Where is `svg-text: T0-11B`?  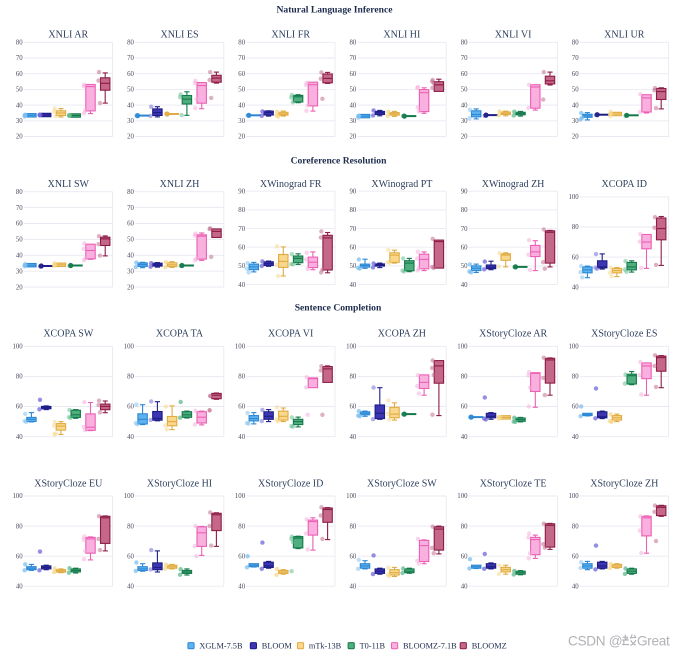
svg-text: T0-11B is located at coordinates (373, 645).